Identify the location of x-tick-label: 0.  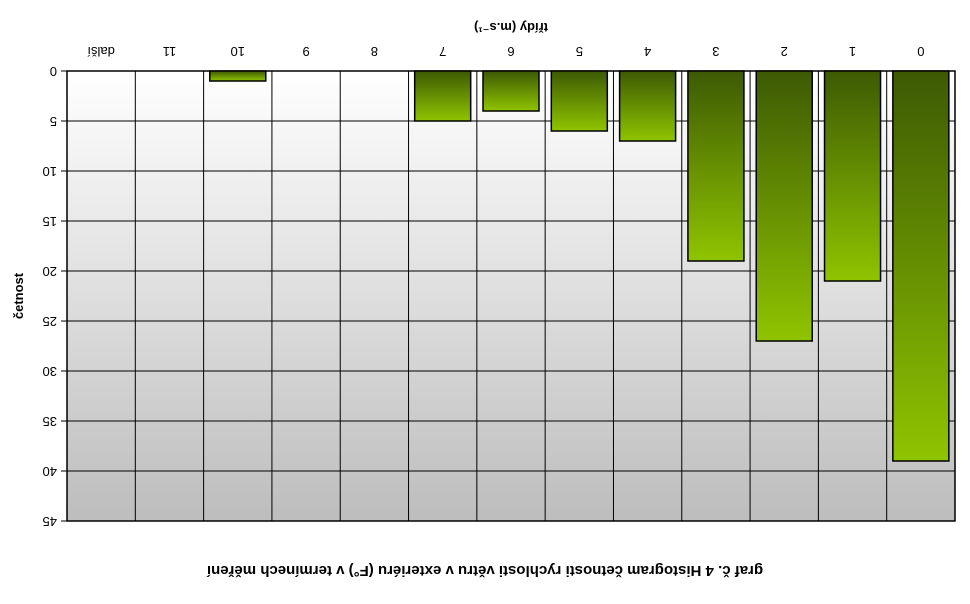
(920, 51).